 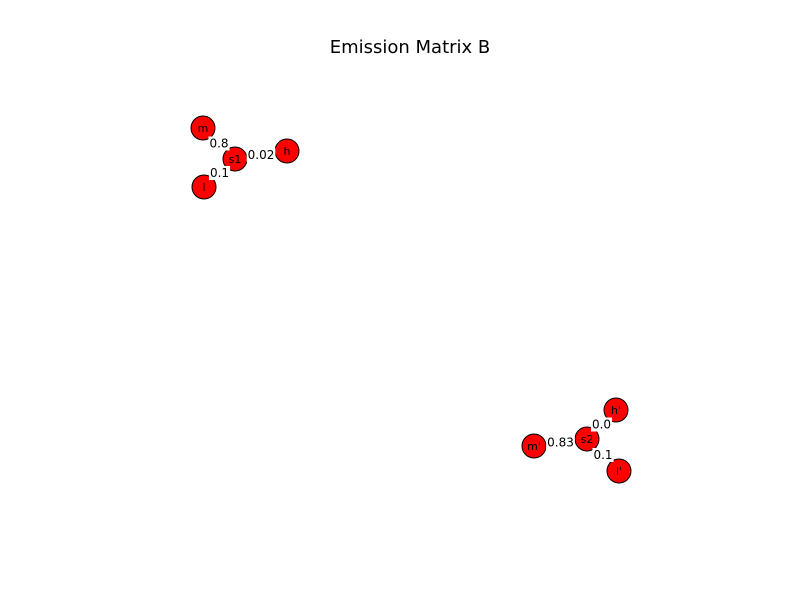 I want to click on edge-label-s2-h-prime: 0.0, so click(x=601, y=425).